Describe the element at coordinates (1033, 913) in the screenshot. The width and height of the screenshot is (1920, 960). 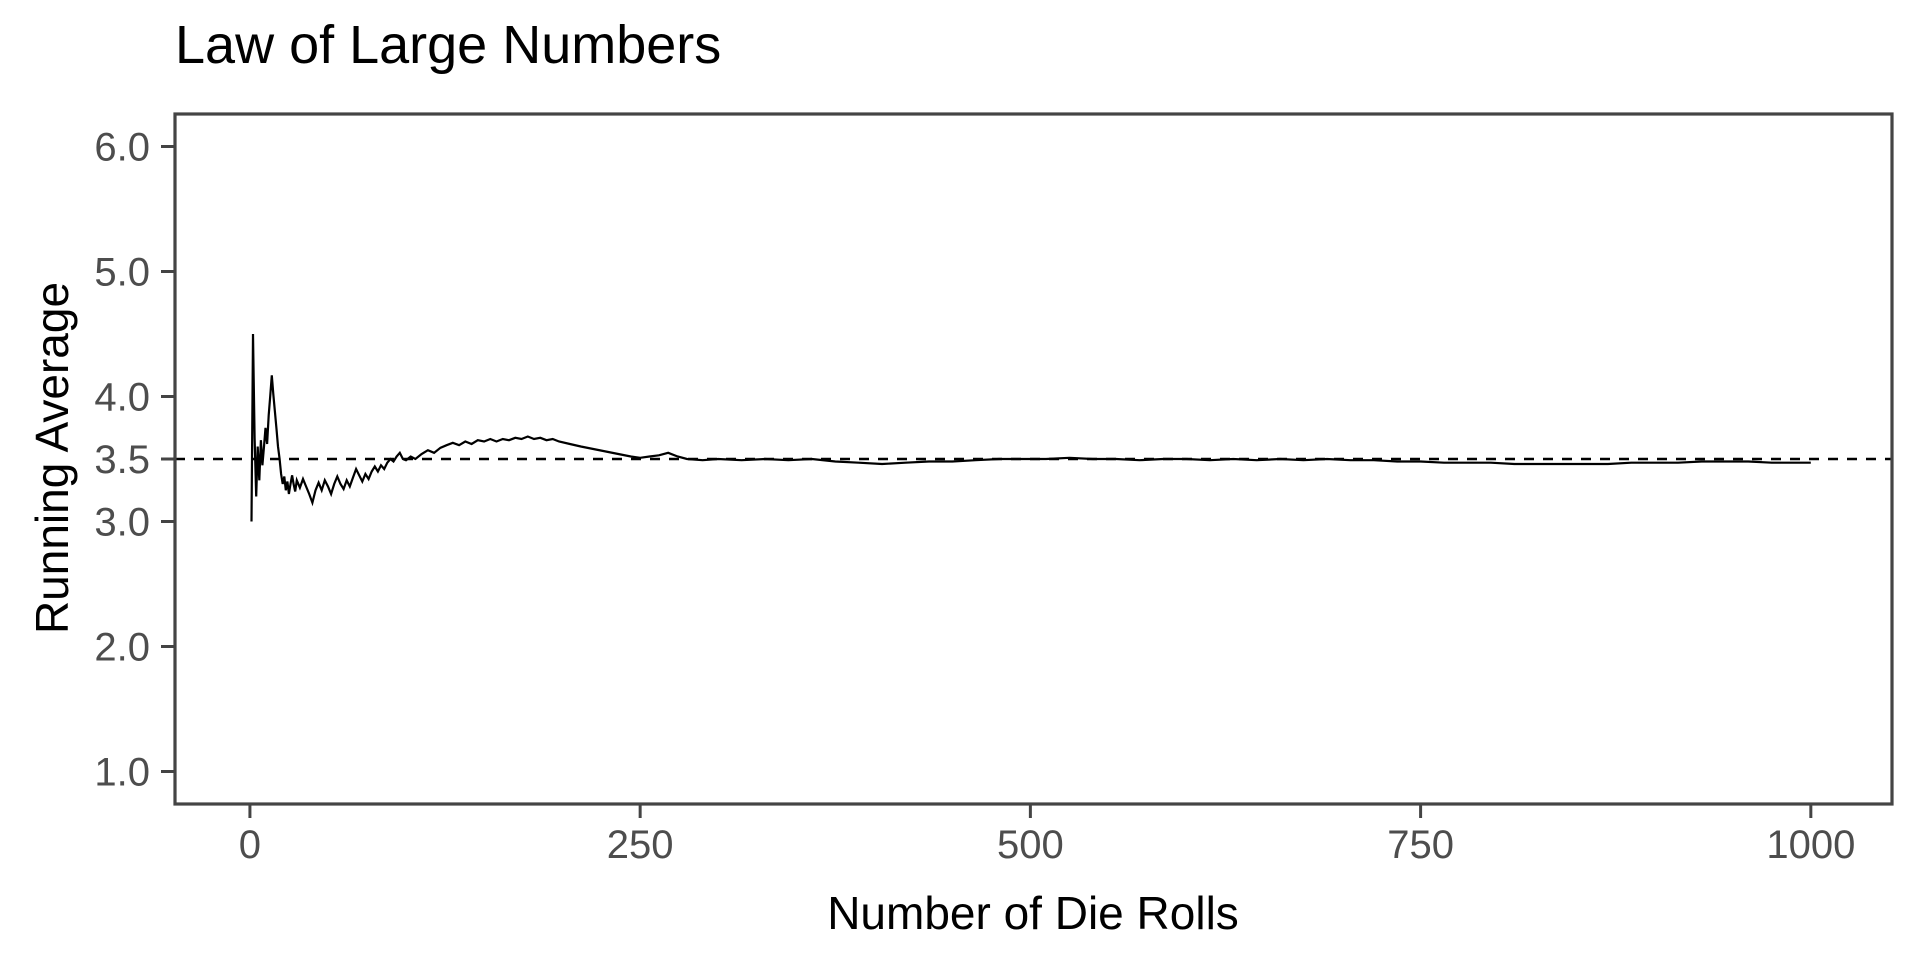
I see `x-axis-title: Number of Die Rolls` at that location.